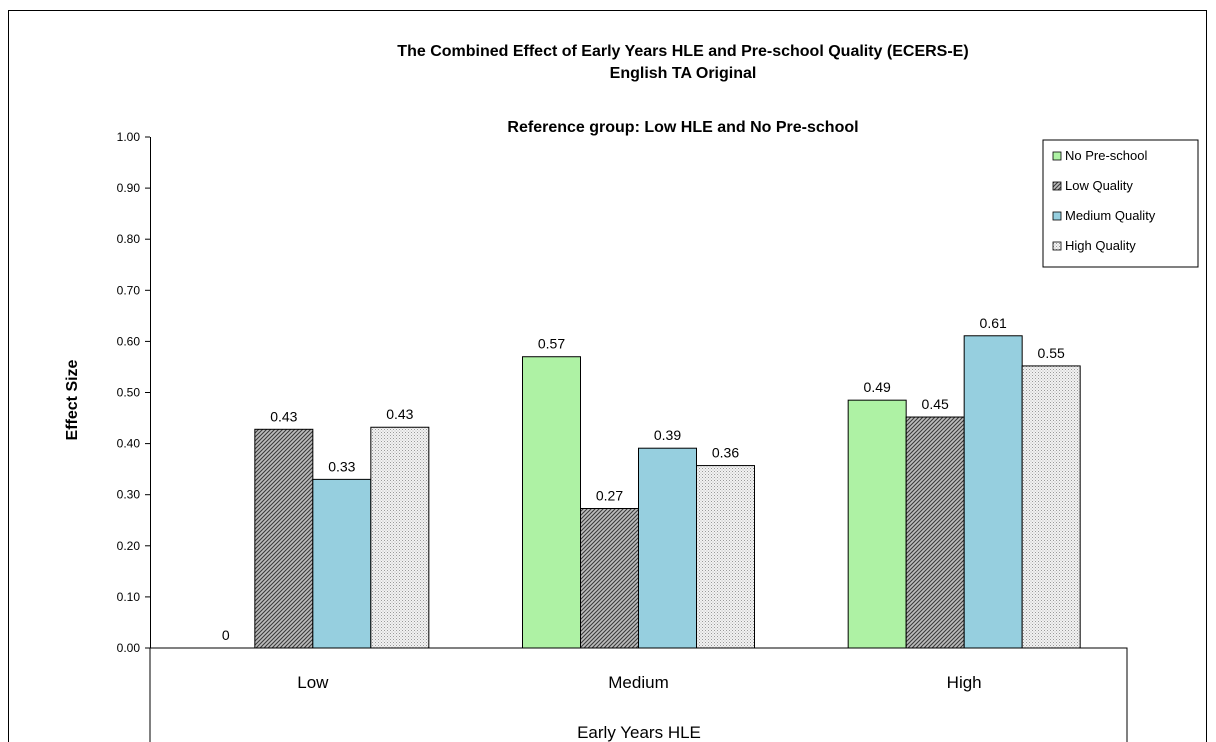  I want to click on data-label: 0.33, so click(341, 466).